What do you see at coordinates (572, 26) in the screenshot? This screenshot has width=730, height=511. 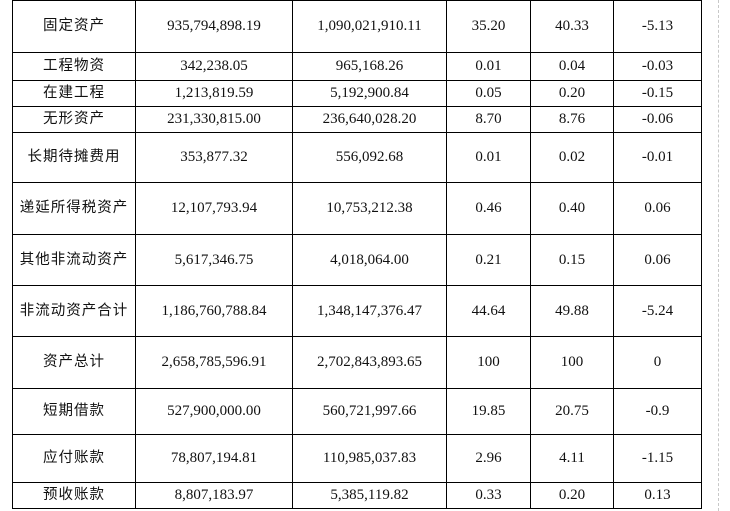 I see `percent-cell: 40.33` at bounding box center [572, 26].